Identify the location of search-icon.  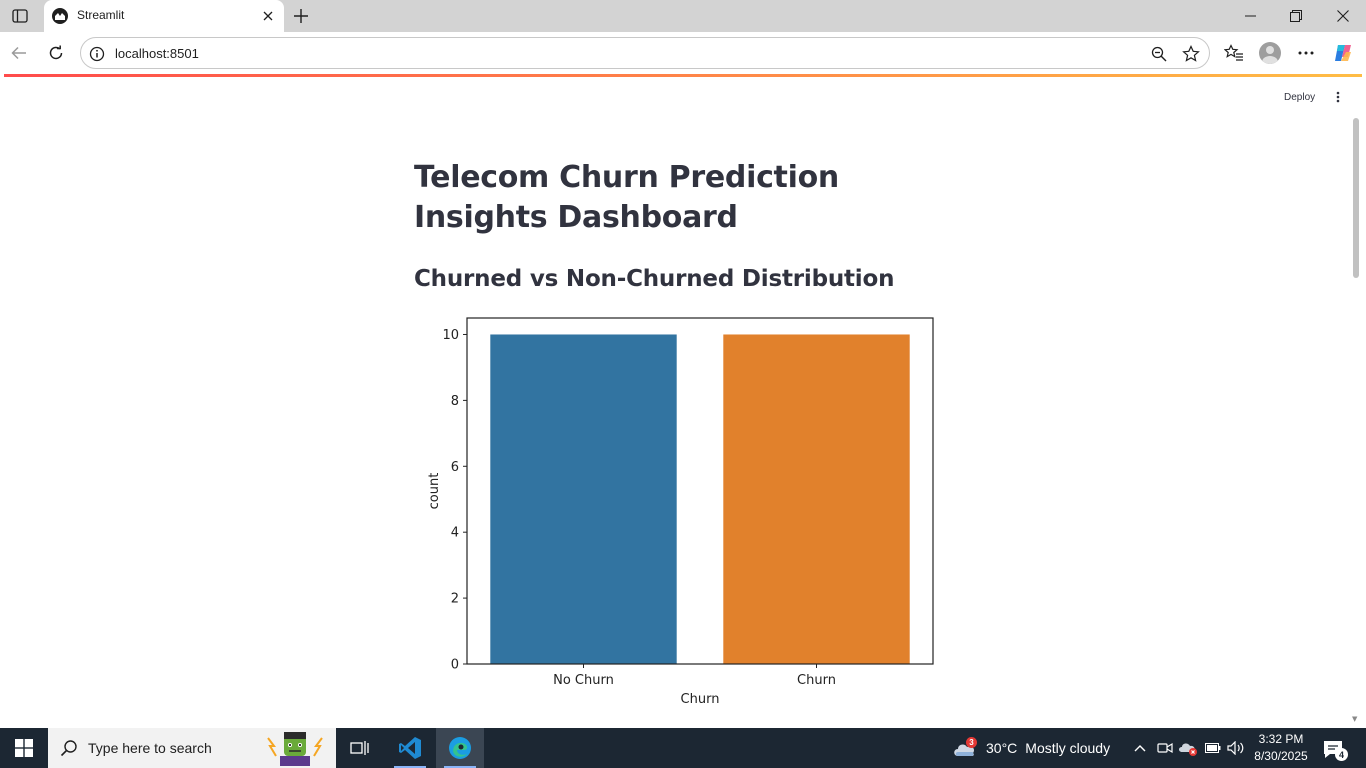
(68, 748).